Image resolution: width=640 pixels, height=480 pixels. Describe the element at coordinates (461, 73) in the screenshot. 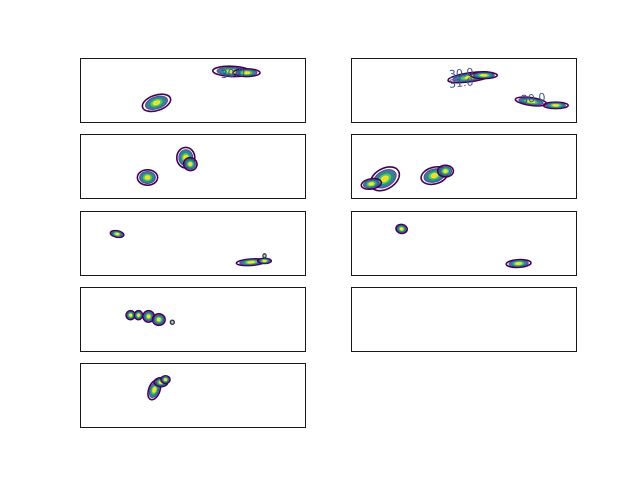

I see `subplot-2-contour-label-1: 30.0` at that location.